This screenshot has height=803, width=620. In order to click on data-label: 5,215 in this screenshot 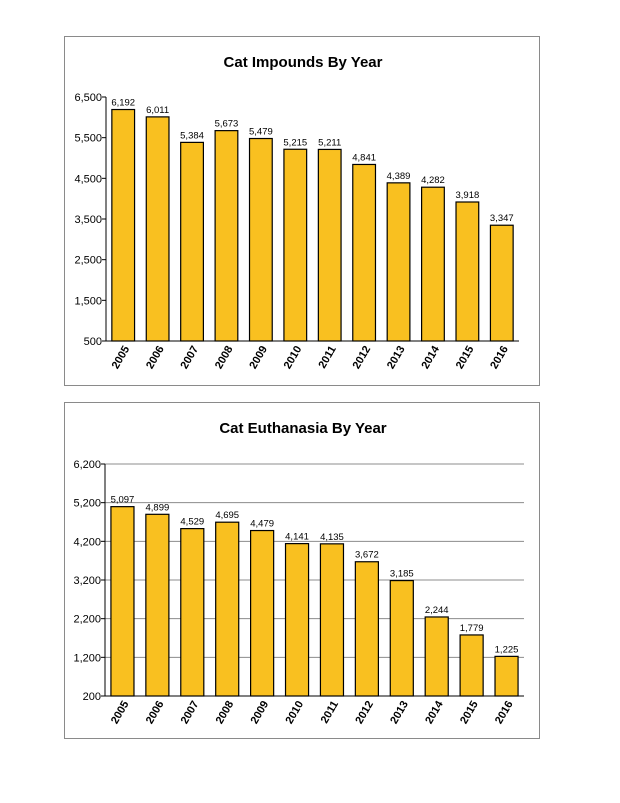, I will do `click(295, 142)`.